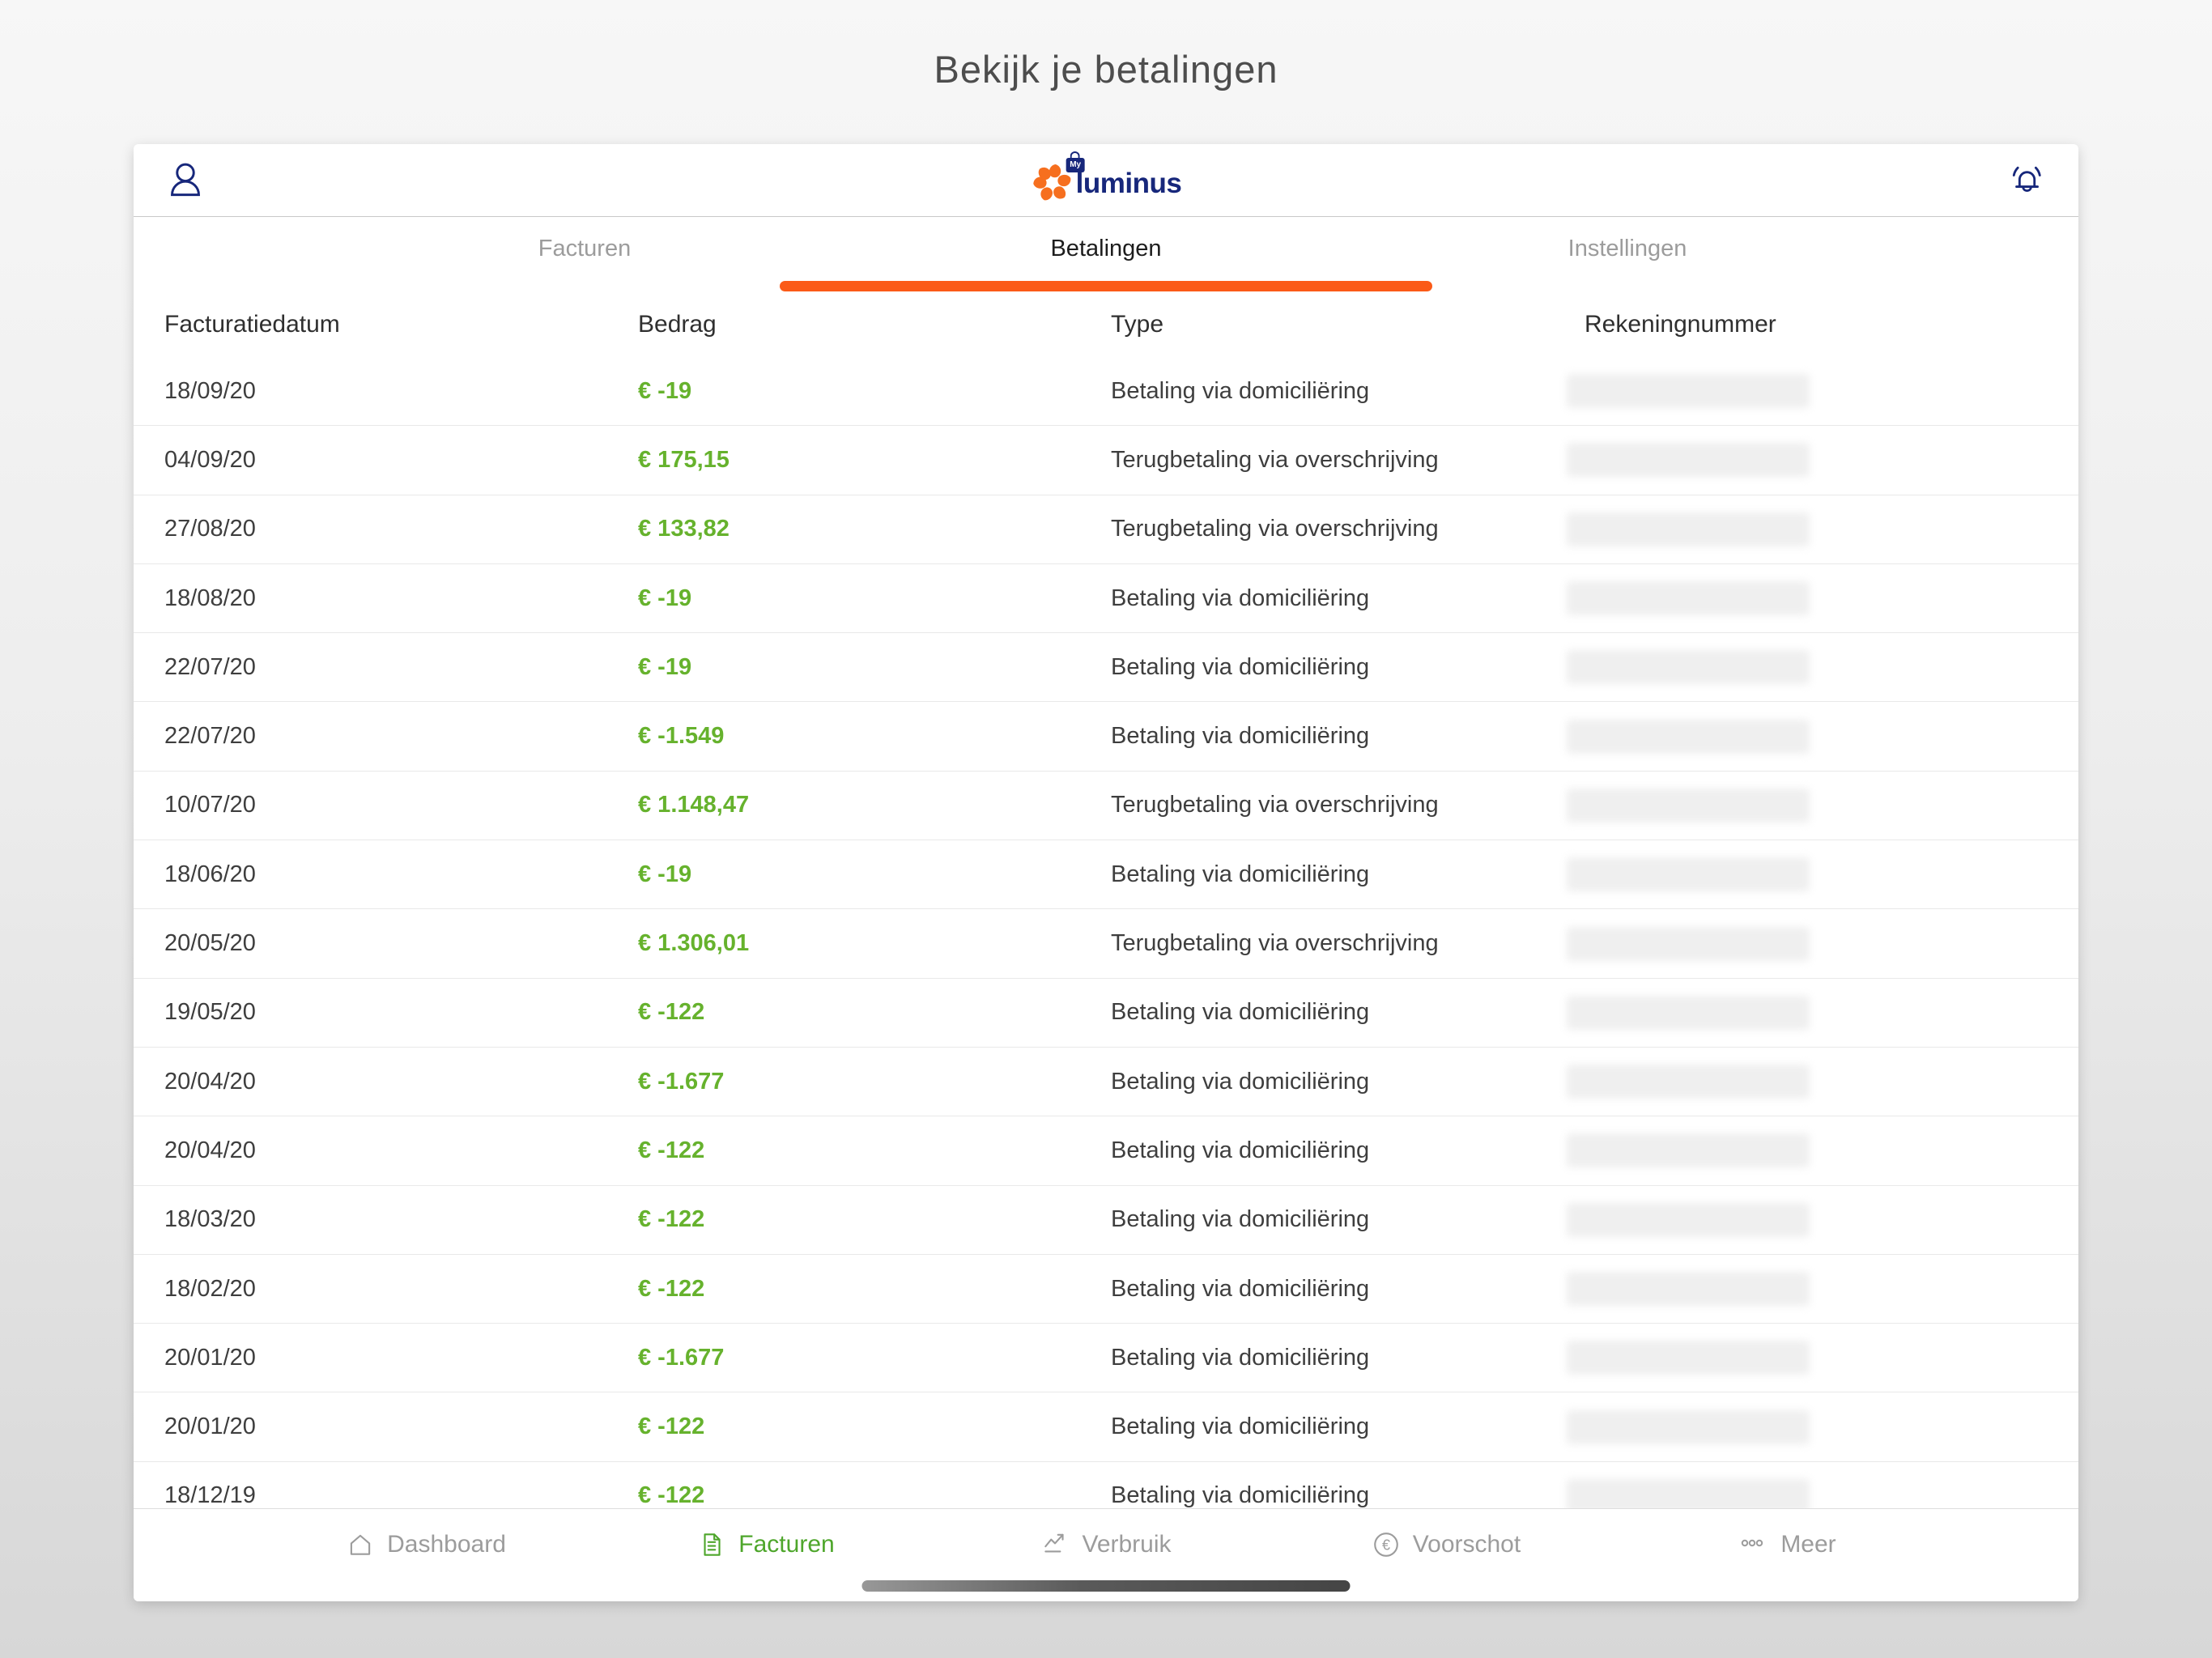 Image resolution: width=2212 pixels, height=1658 pixels. What do you see at coordinates (684, 459) in the screenshot?
I see `payment-amount: € 175,15` at bounding box center [684, 459].